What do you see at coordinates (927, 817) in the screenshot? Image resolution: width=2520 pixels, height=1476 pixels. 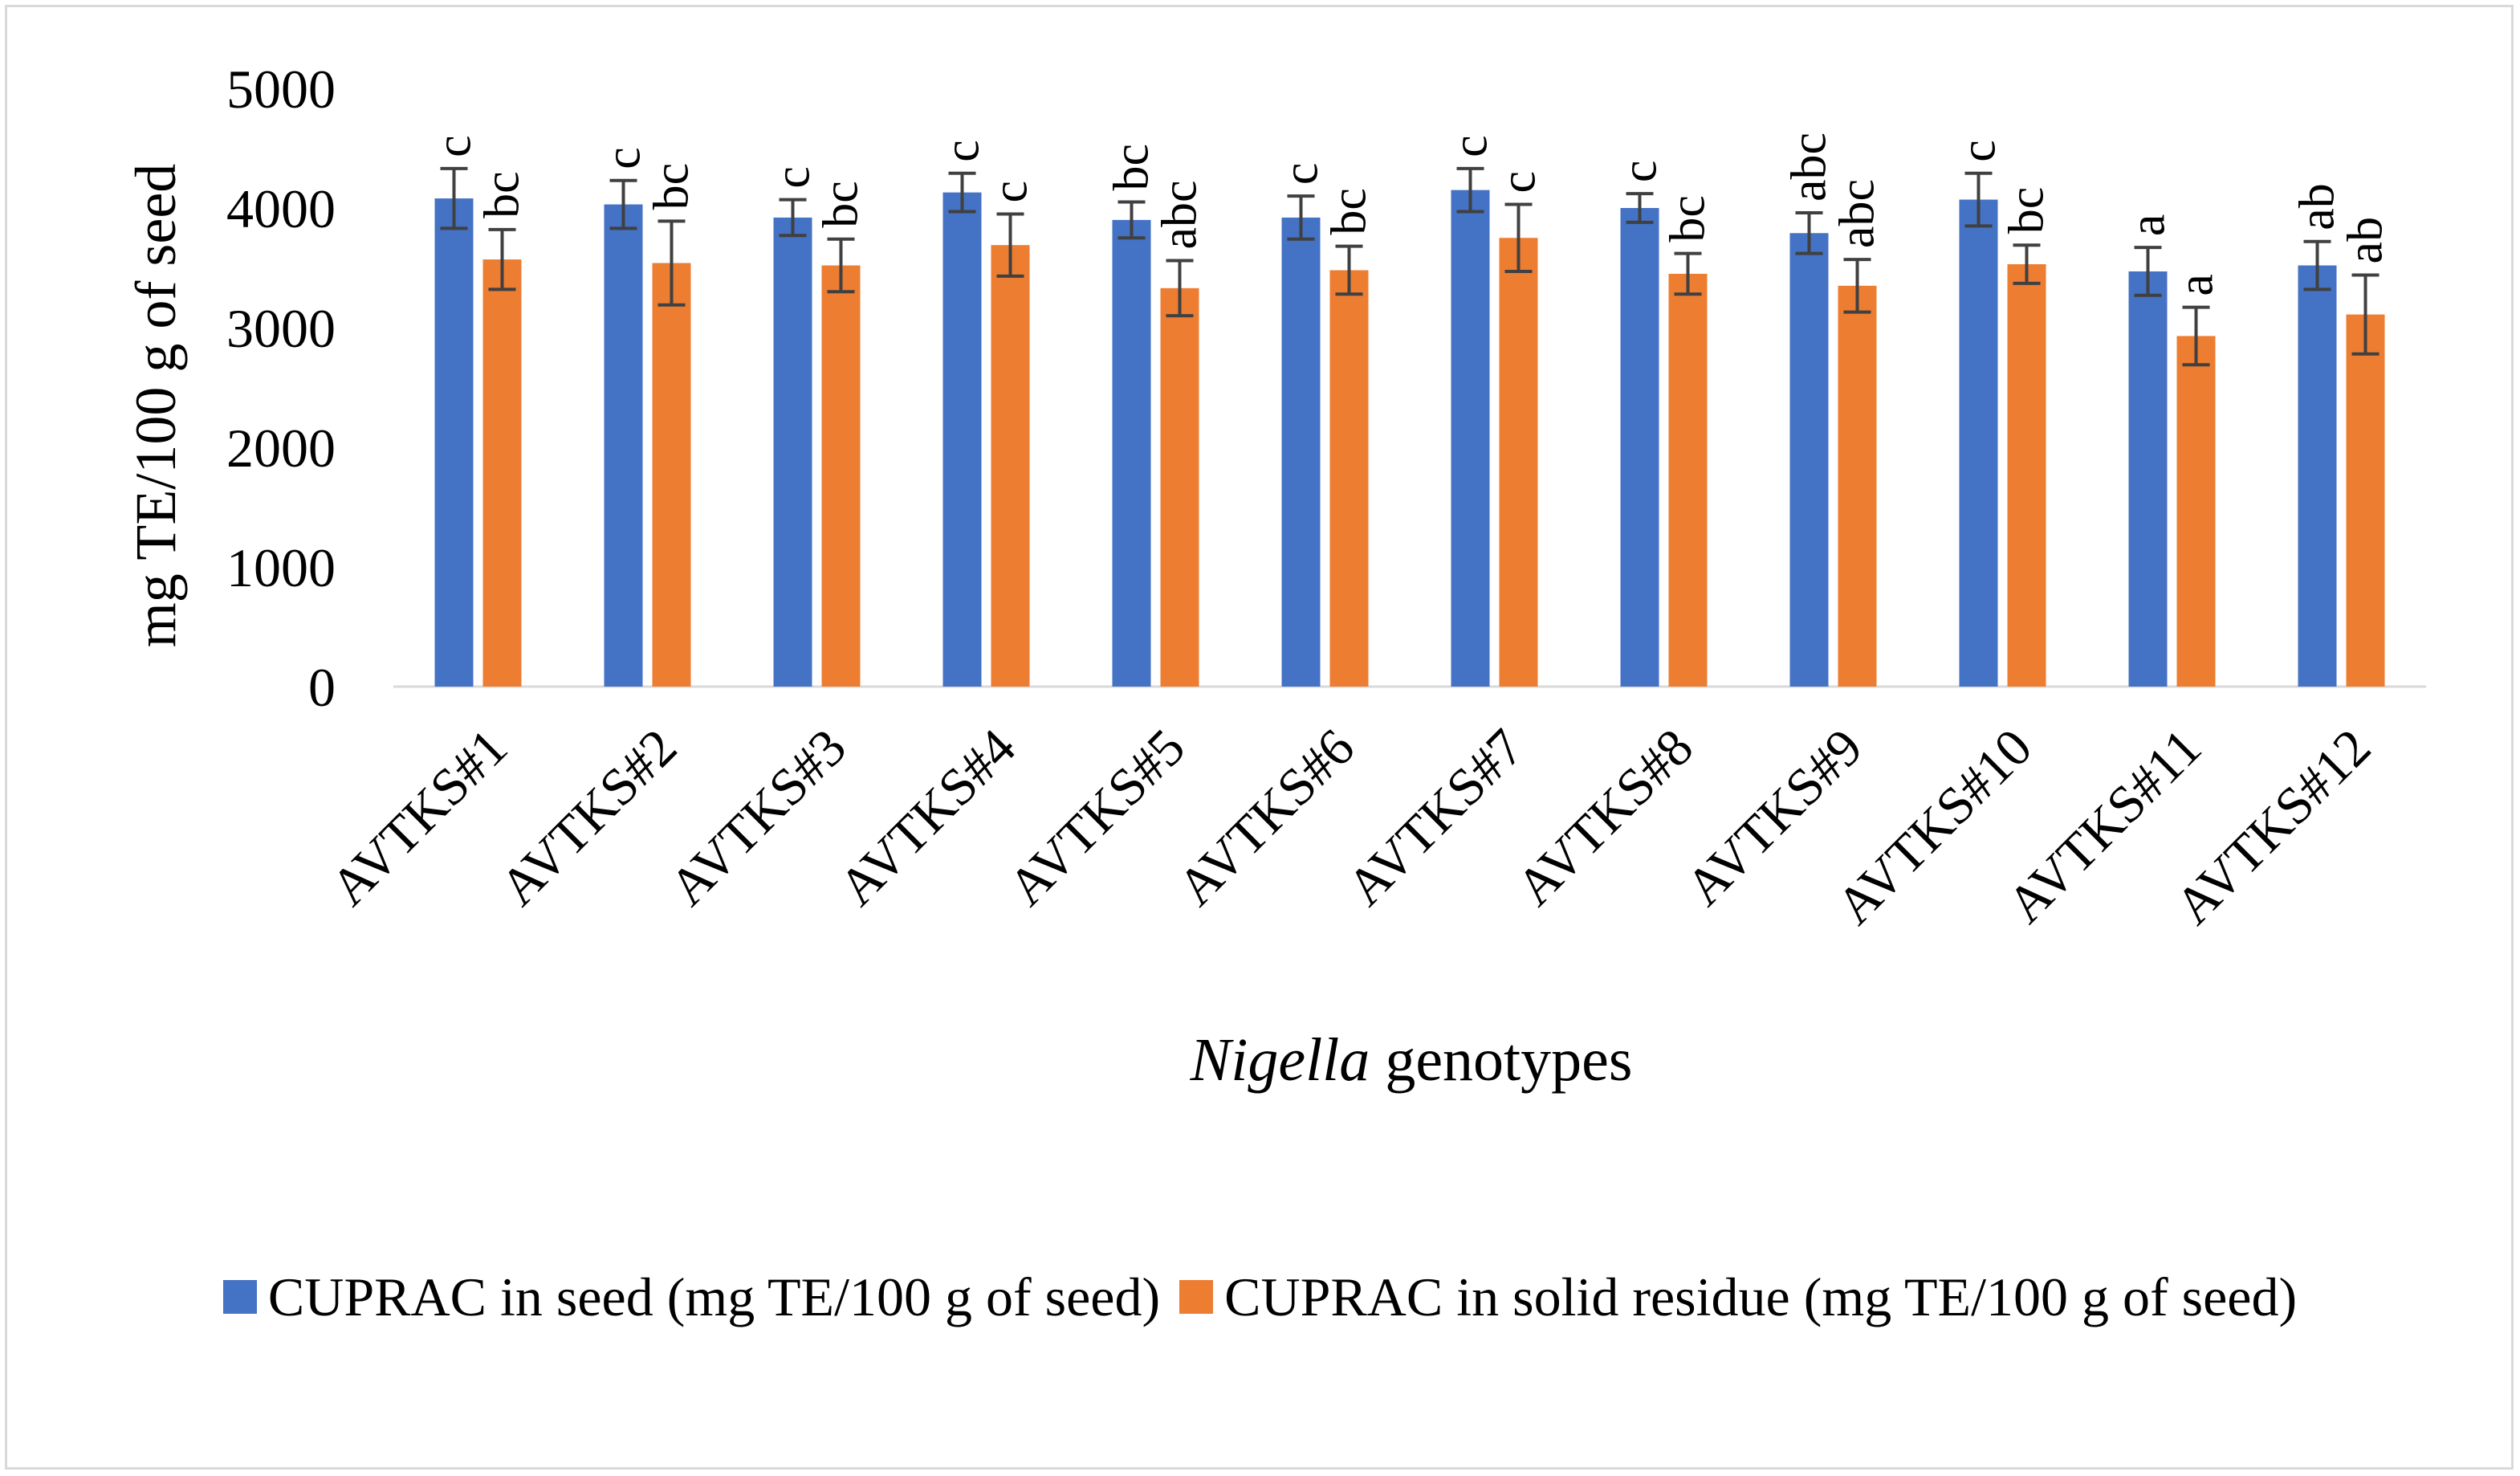 I see `x-tick-label: AVTKS#4` at bounding box center [927, 817].